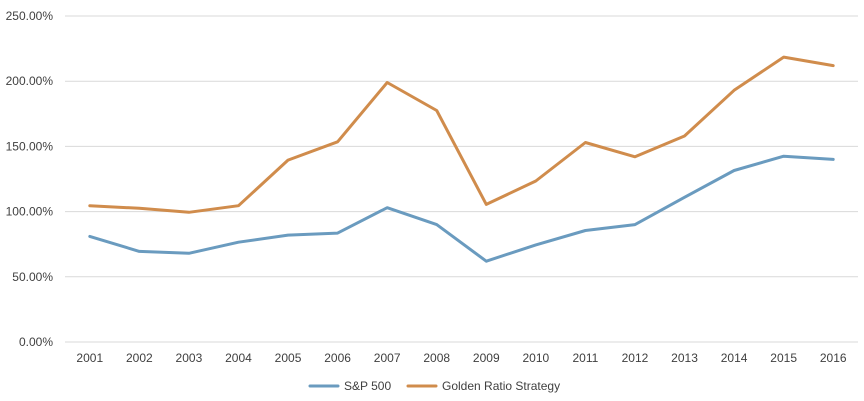 The height and width of the screenshot is (401, 864). What do you see at coordinates (535, 358) in the screenshot?
I see `x-tick-label: 2010` at bounding box center [535, 358].